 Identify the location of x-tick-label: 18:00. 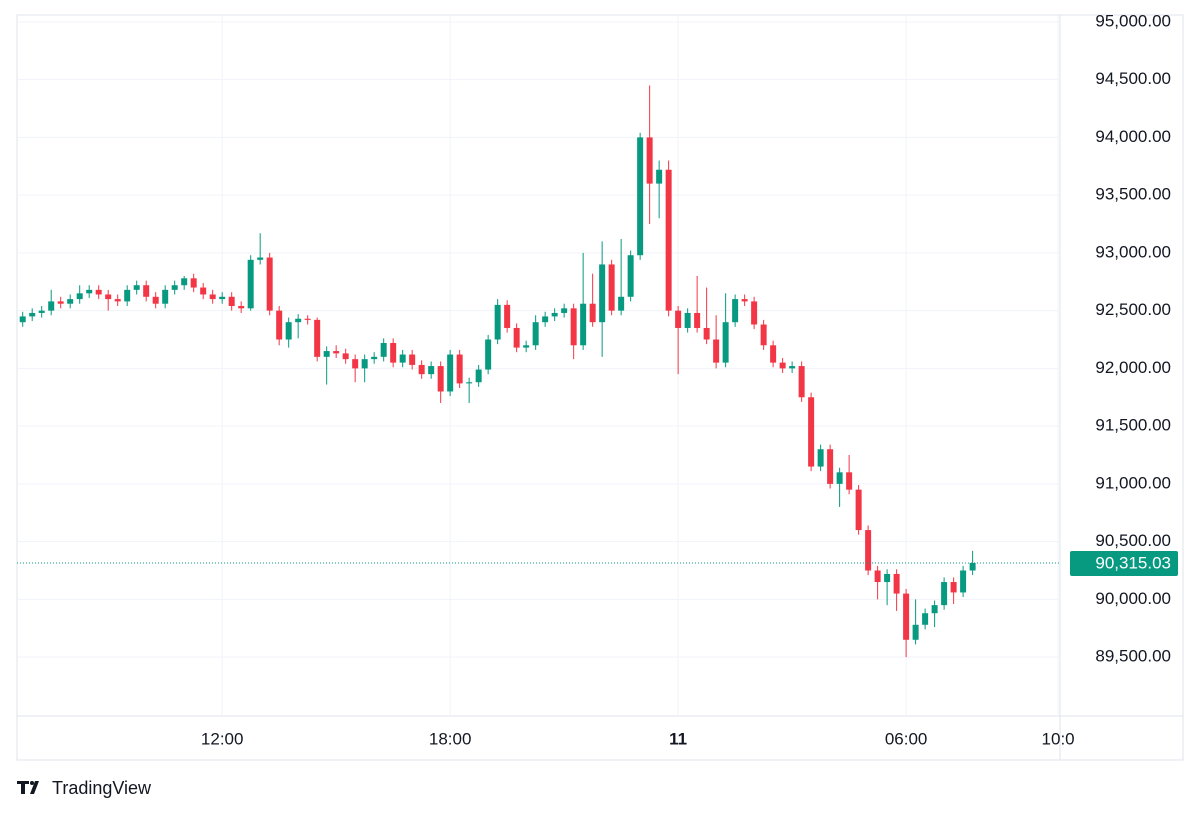
(450, 738).